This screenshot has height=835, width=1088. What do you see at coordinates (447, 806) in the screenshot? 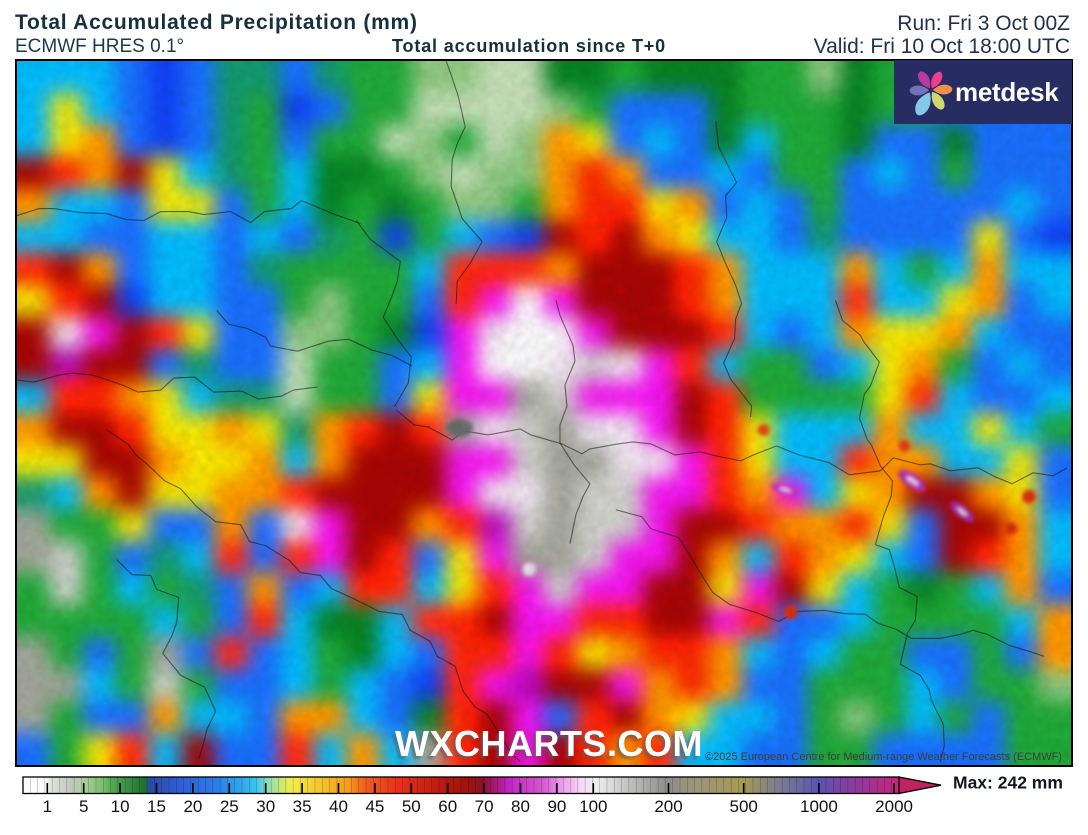
I see `svg-text: 60` at bounding box center [447, 806].